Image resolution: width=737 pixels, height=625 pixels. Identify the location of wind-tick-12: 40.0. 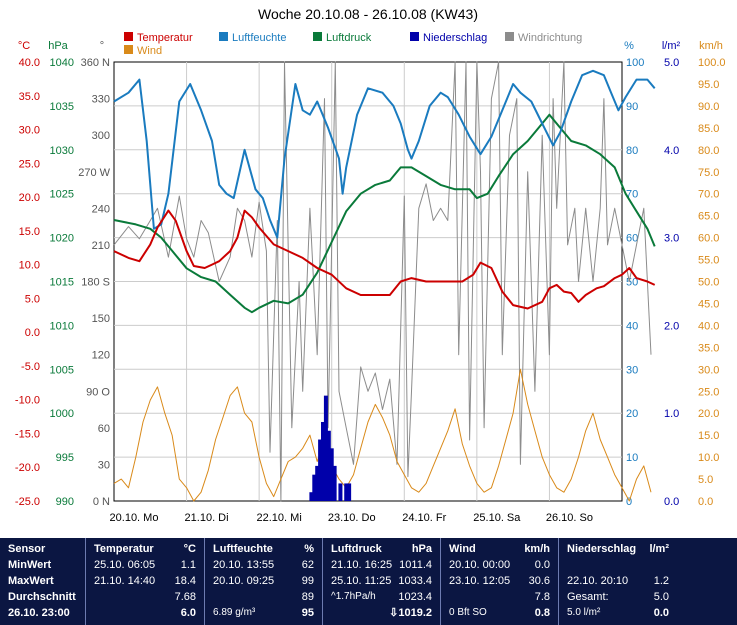
(708, 326).